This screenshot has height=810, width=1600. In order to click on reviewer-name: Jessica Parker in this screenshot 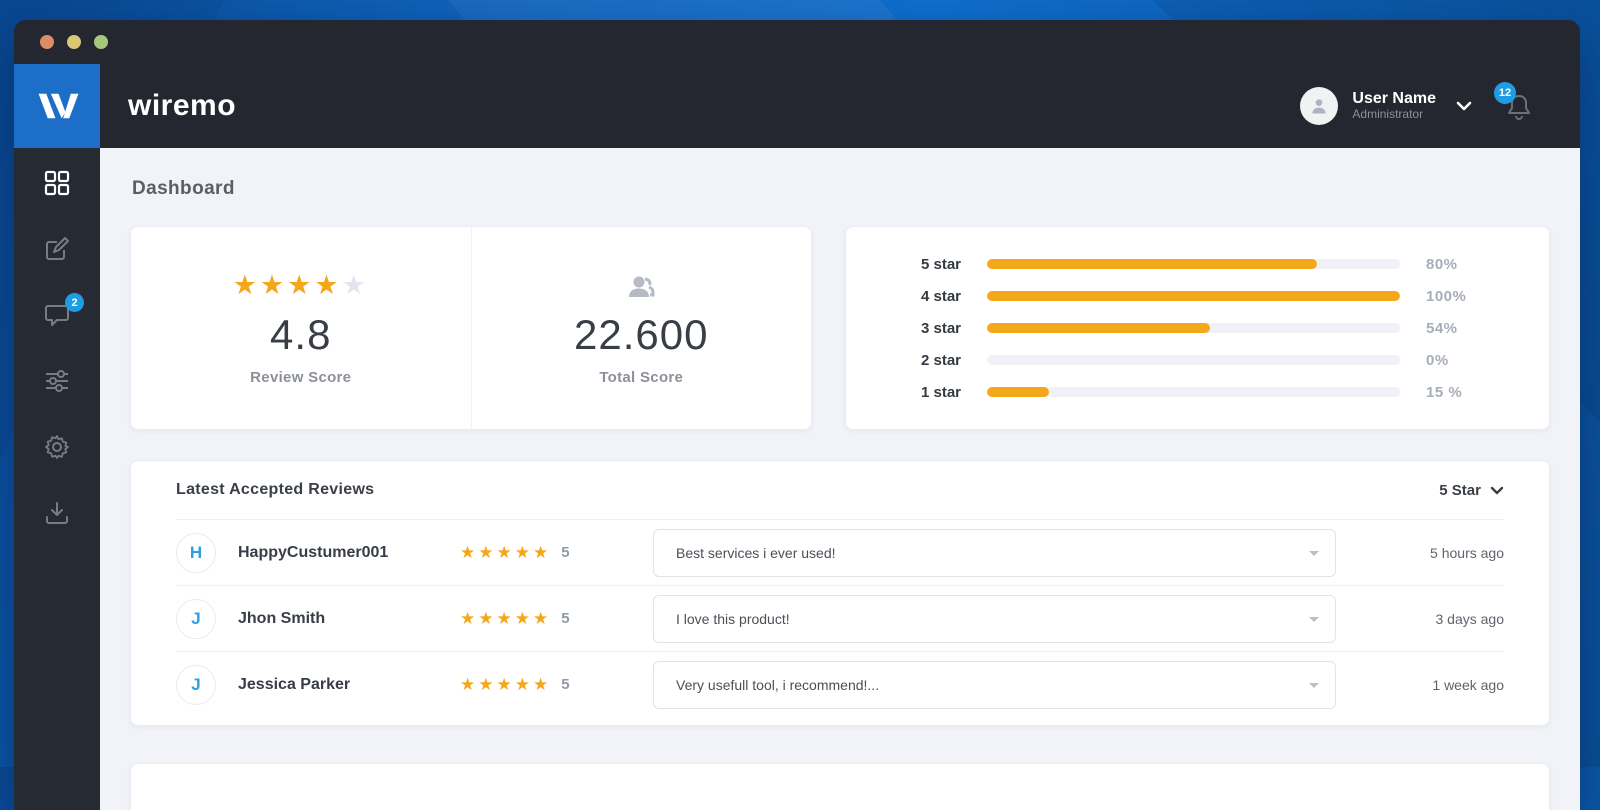, I will do `click(294, 684)`.